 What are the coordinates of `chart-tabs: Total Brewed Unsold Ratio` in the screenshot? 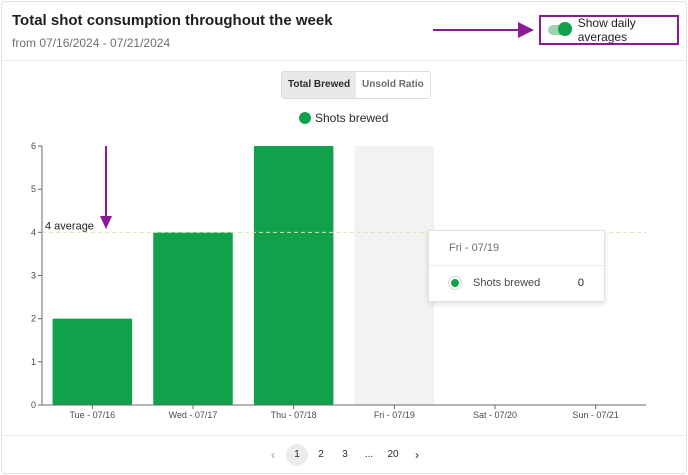 It's located at (356, 85).